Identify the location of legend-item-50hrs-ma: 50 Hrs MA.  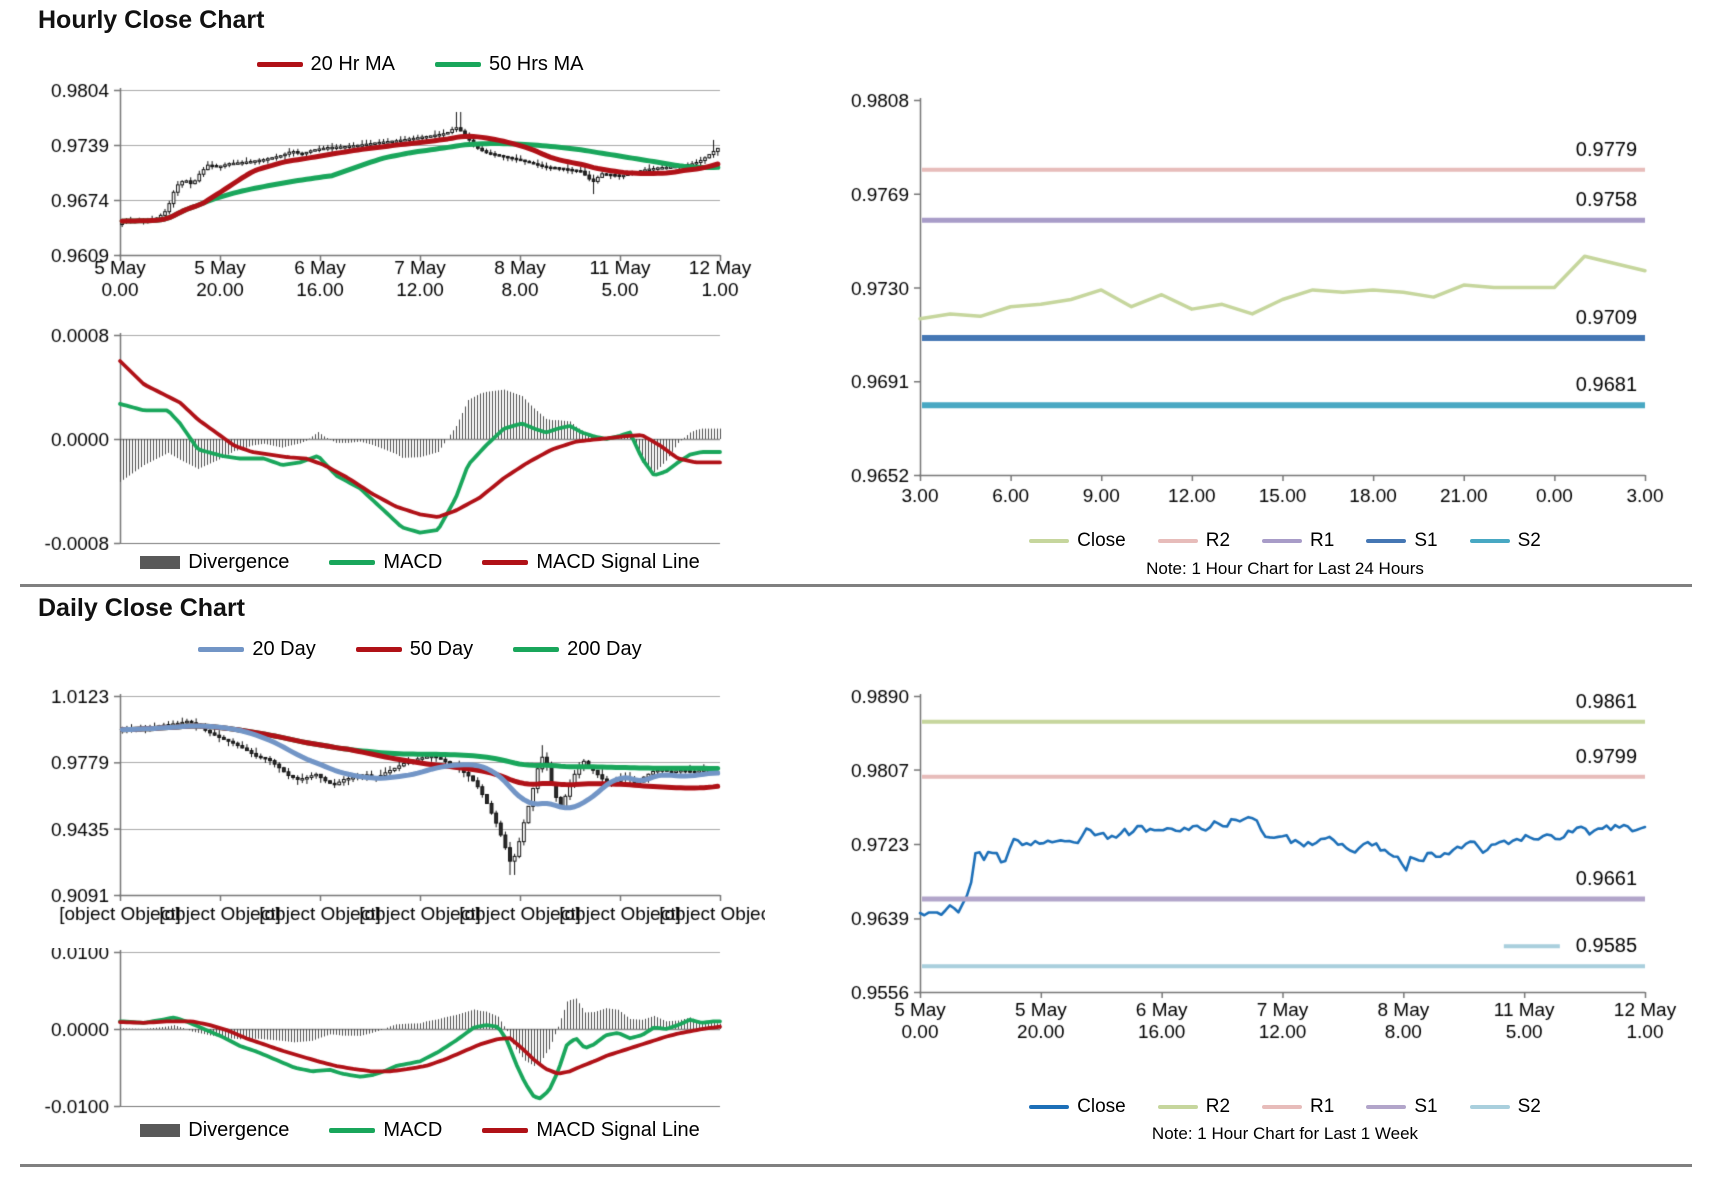
(509, 64).